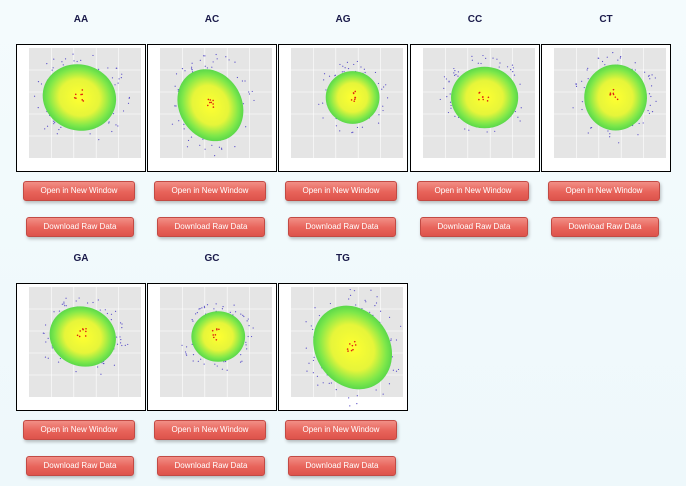 Image resolution: width=686 pixels, height=486 pixels. I want to click on panel-title: AG, so click(343, 19).